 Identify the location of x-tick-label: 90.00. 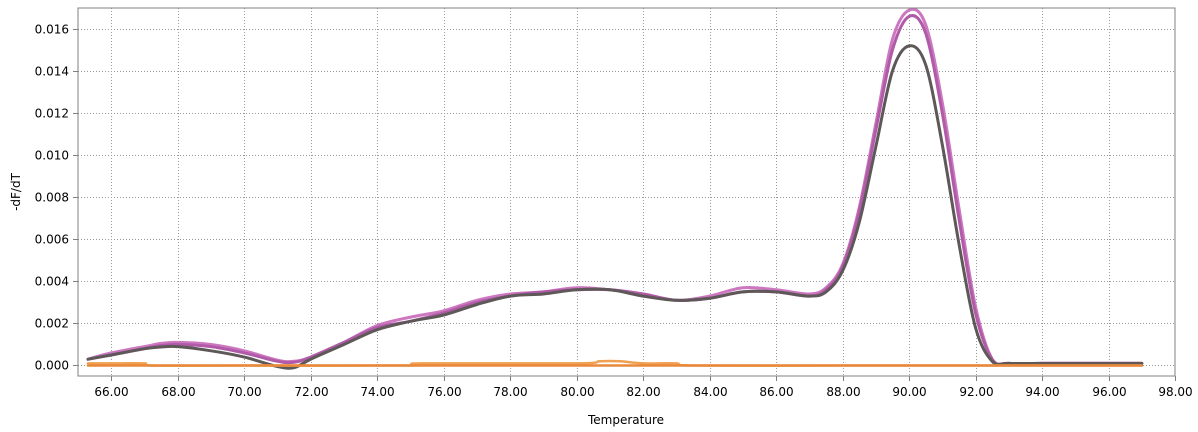
(909, 392).